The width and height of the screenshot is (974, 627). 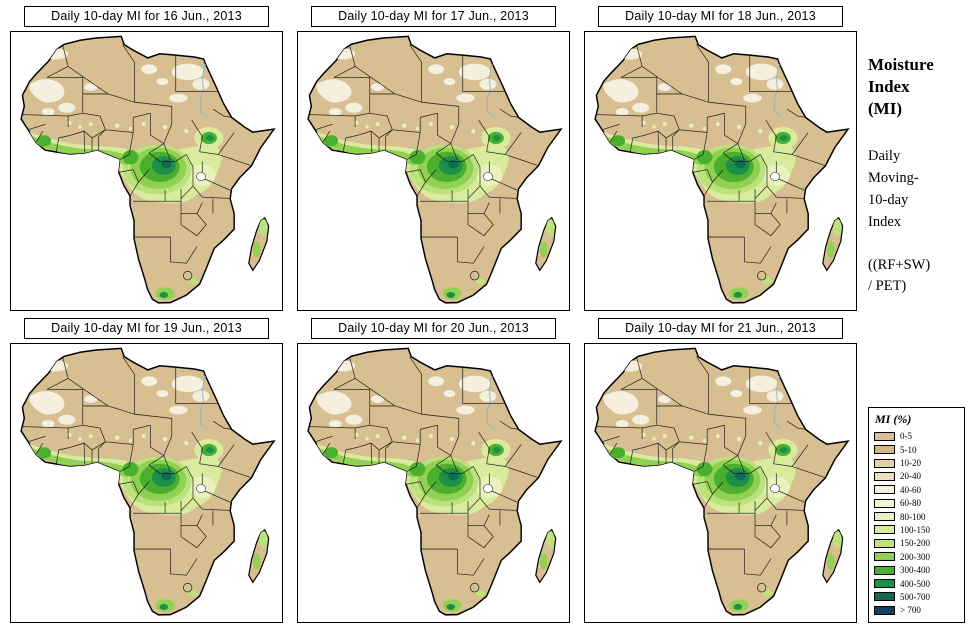 I want to click on map-panel-17jun: Daily 10-day MI for 17 Jun., 2013, so click(x=433, y=158).